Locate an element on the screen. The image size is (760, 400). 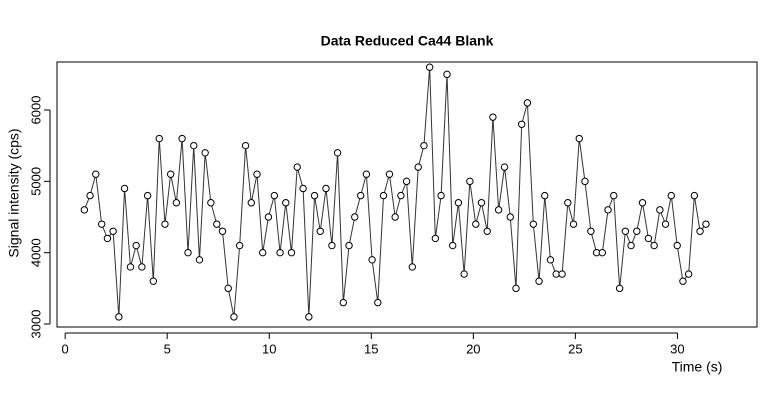
x-tick-label: 15 is located at coordinates (371, 348).